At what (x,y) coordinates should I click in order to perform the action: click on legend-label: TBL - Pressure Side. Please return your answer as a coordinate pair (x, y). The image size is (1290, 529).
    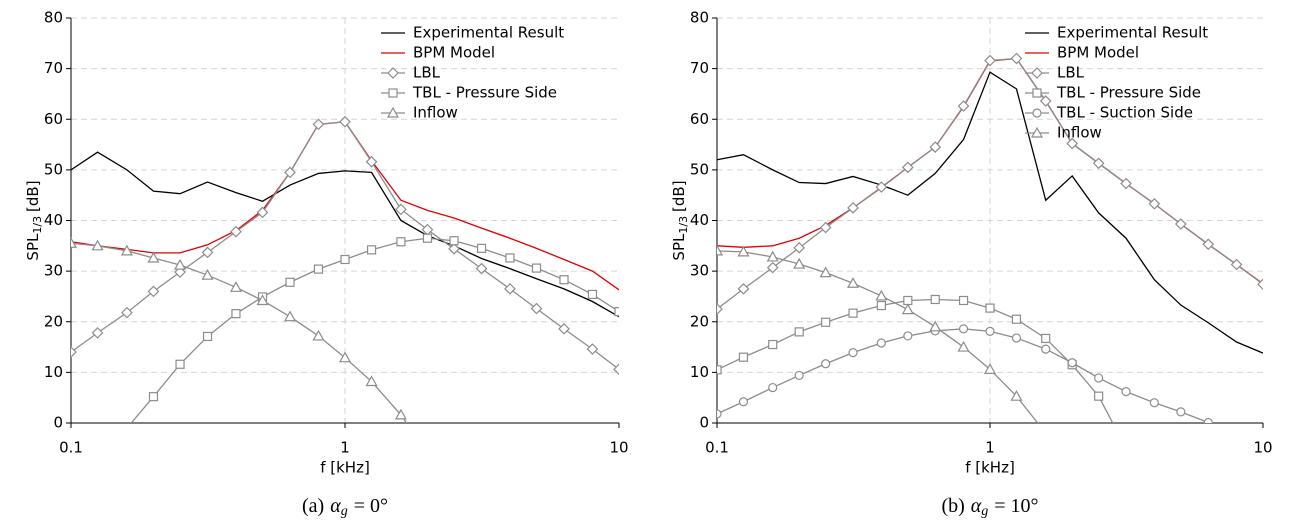
    Looking at the image, I should click on (484, 93).